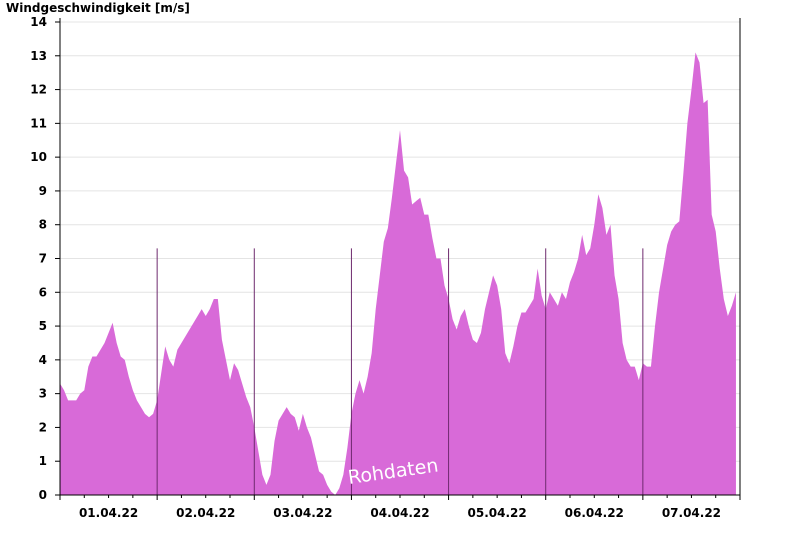 This screenshot has height=550, width=800. Describe the element at coordinates (497, 513) in the screenshot. I see `x-tick-label: 05.04.22` at that location.